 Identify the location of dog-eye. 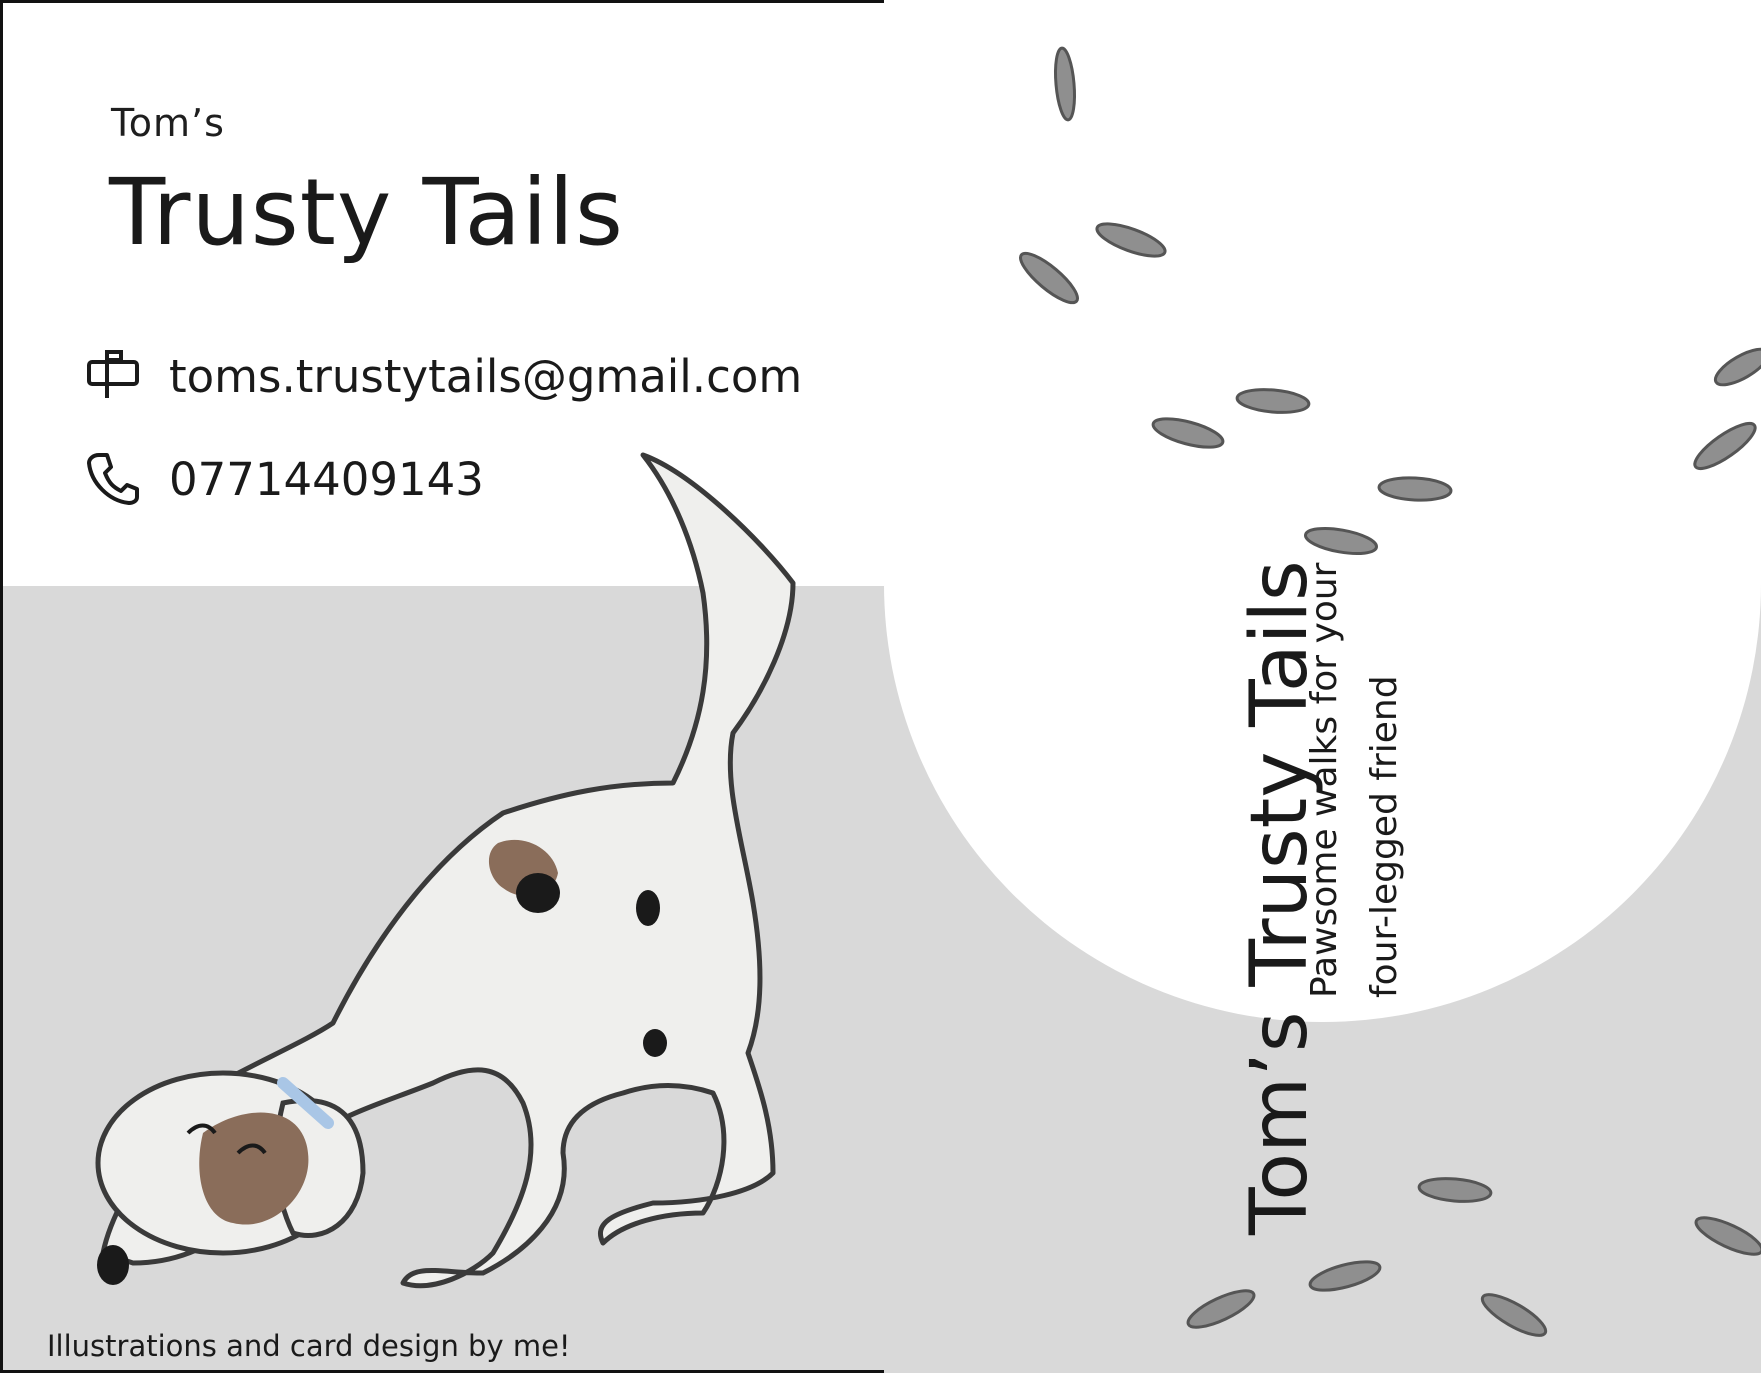
(251, 1149).